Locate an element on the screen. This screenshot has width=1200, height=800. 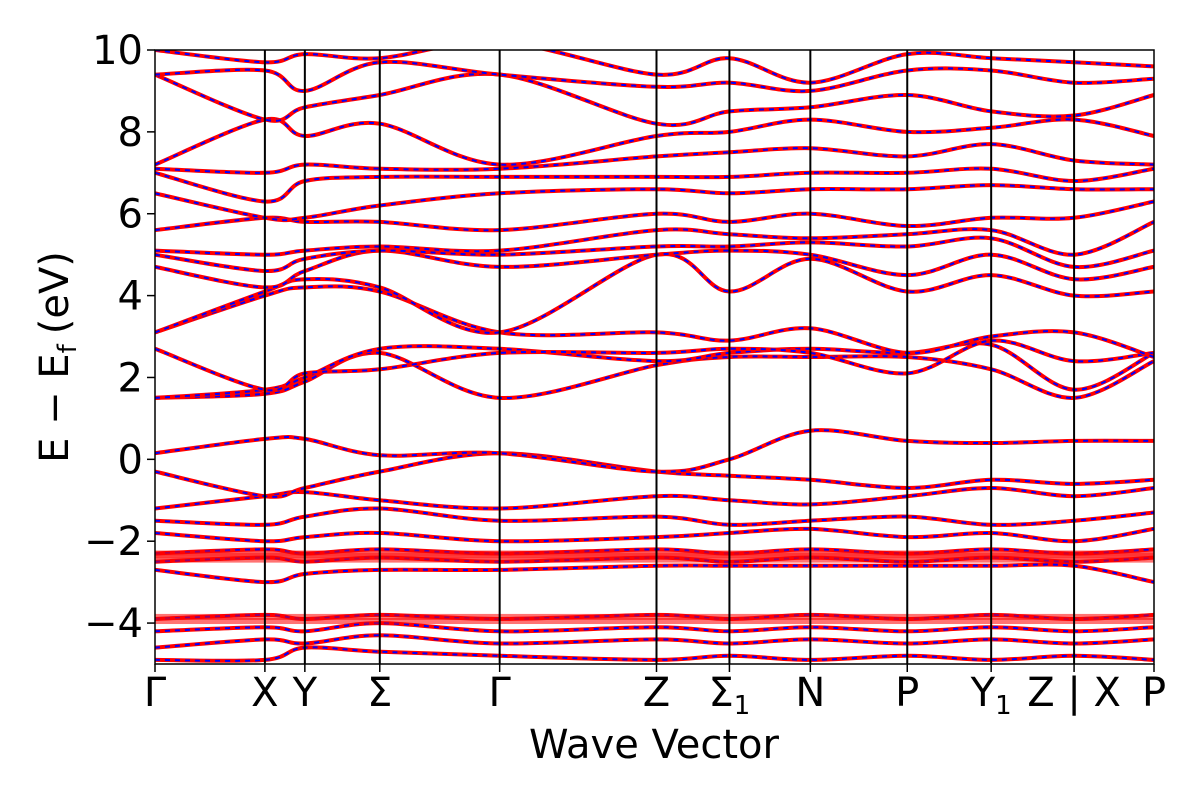
x-tick-label: X is located at coordinates (264, 693).